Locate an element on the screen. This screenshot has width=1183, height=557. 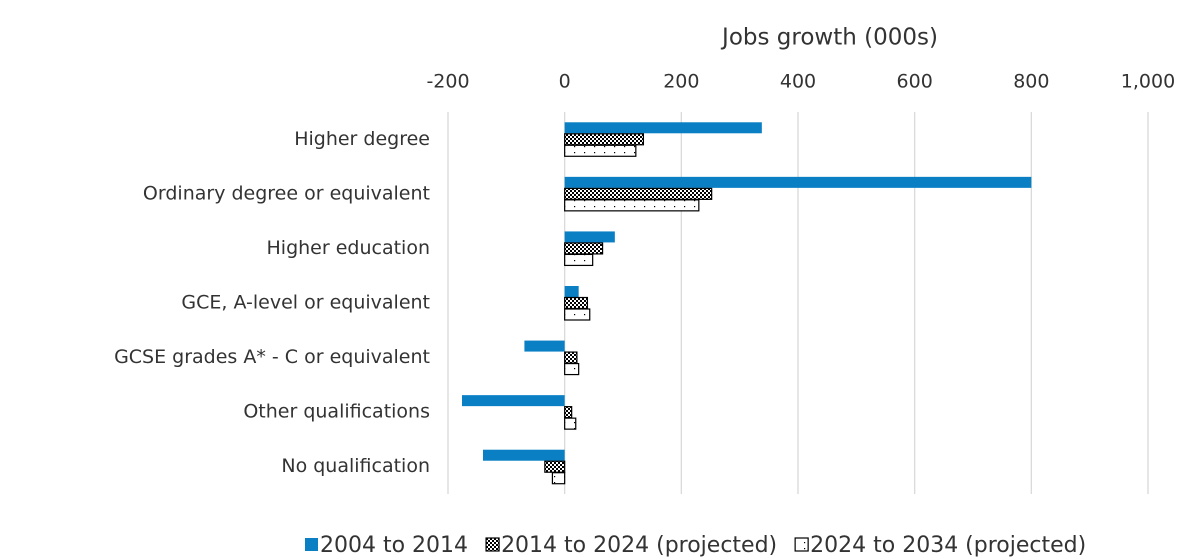
legend-label: 2014 to 2024 (projected) is located at coordinates (639, 545).